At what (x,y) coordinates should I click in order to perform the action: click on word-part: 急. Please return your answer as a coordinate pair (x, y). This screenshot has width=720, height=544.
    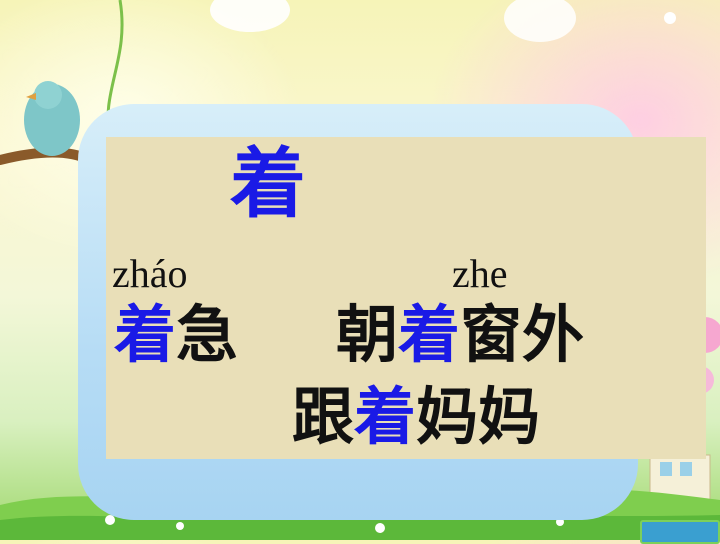
    Looking at the image, I should click on (207, 334).